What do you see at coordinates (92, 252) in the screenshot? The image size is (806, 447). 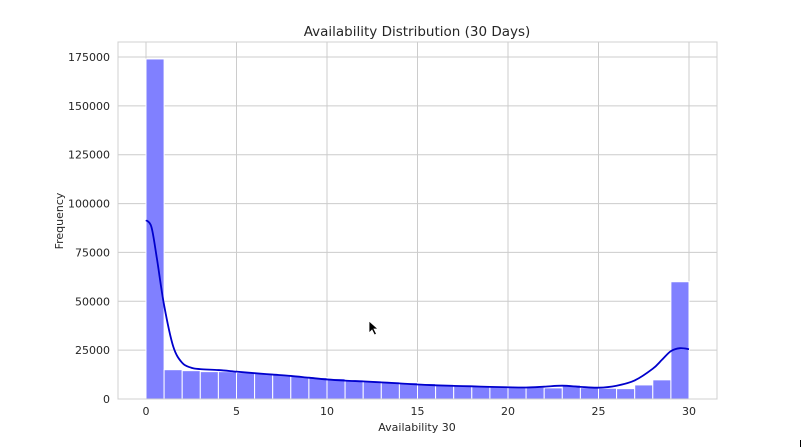 I see `y-tick-label: 75000` at bounding box center [92, 252].